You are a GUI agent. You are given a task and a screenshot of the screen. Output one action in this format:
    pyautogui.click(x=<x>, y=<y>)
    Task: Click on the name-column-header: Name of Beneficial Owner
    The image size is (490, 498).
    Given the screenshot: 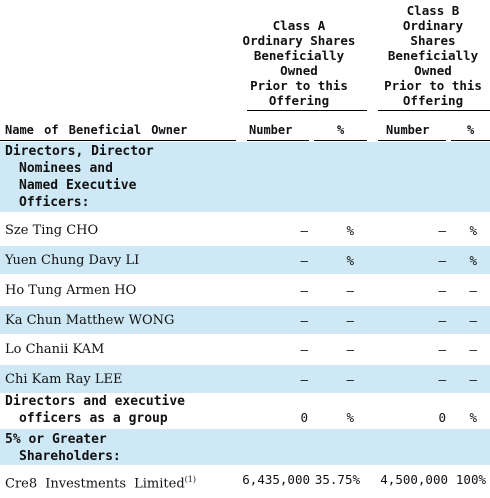 What is the action you would take?
    pyautogui.click(x=96, y=130)
    